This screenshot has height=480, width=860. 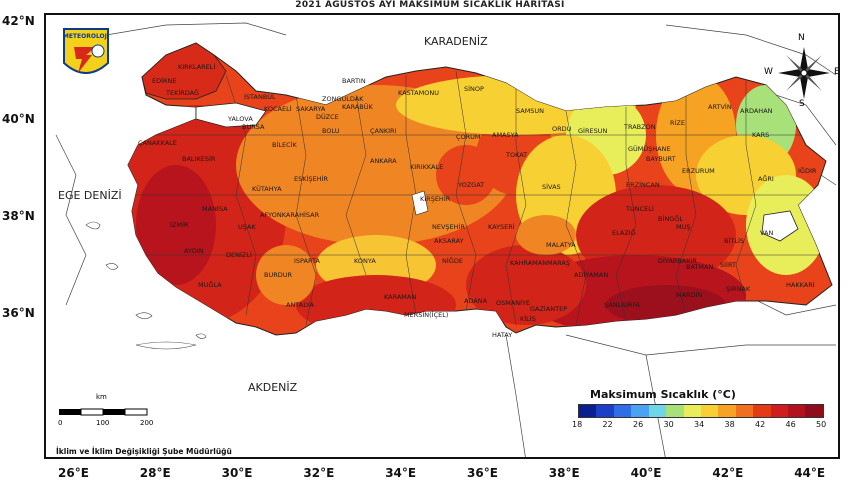 I want to click on city-label: KASTAMONU, so click(x=418, y=93).